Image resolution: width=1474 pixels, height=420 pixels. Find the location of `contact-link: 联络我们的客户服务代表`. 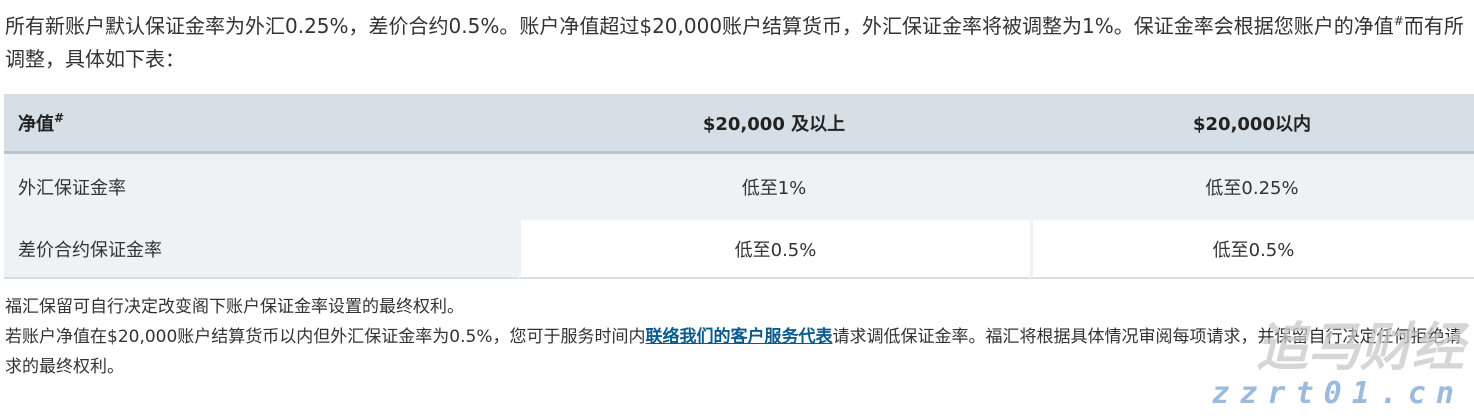

contact-link: 联络我们的客户服务代表 is located at coordinates (739, 337).